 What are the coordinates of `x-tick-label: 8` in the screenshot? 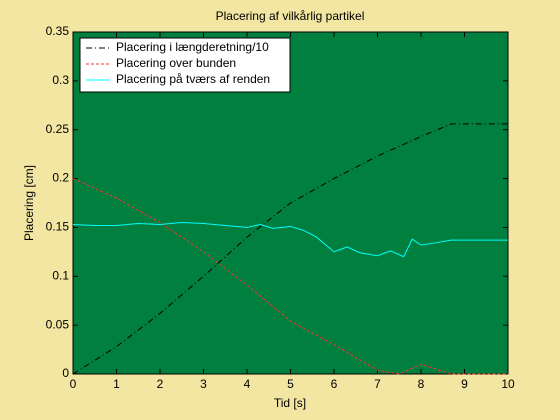 It's located at (421, 384).